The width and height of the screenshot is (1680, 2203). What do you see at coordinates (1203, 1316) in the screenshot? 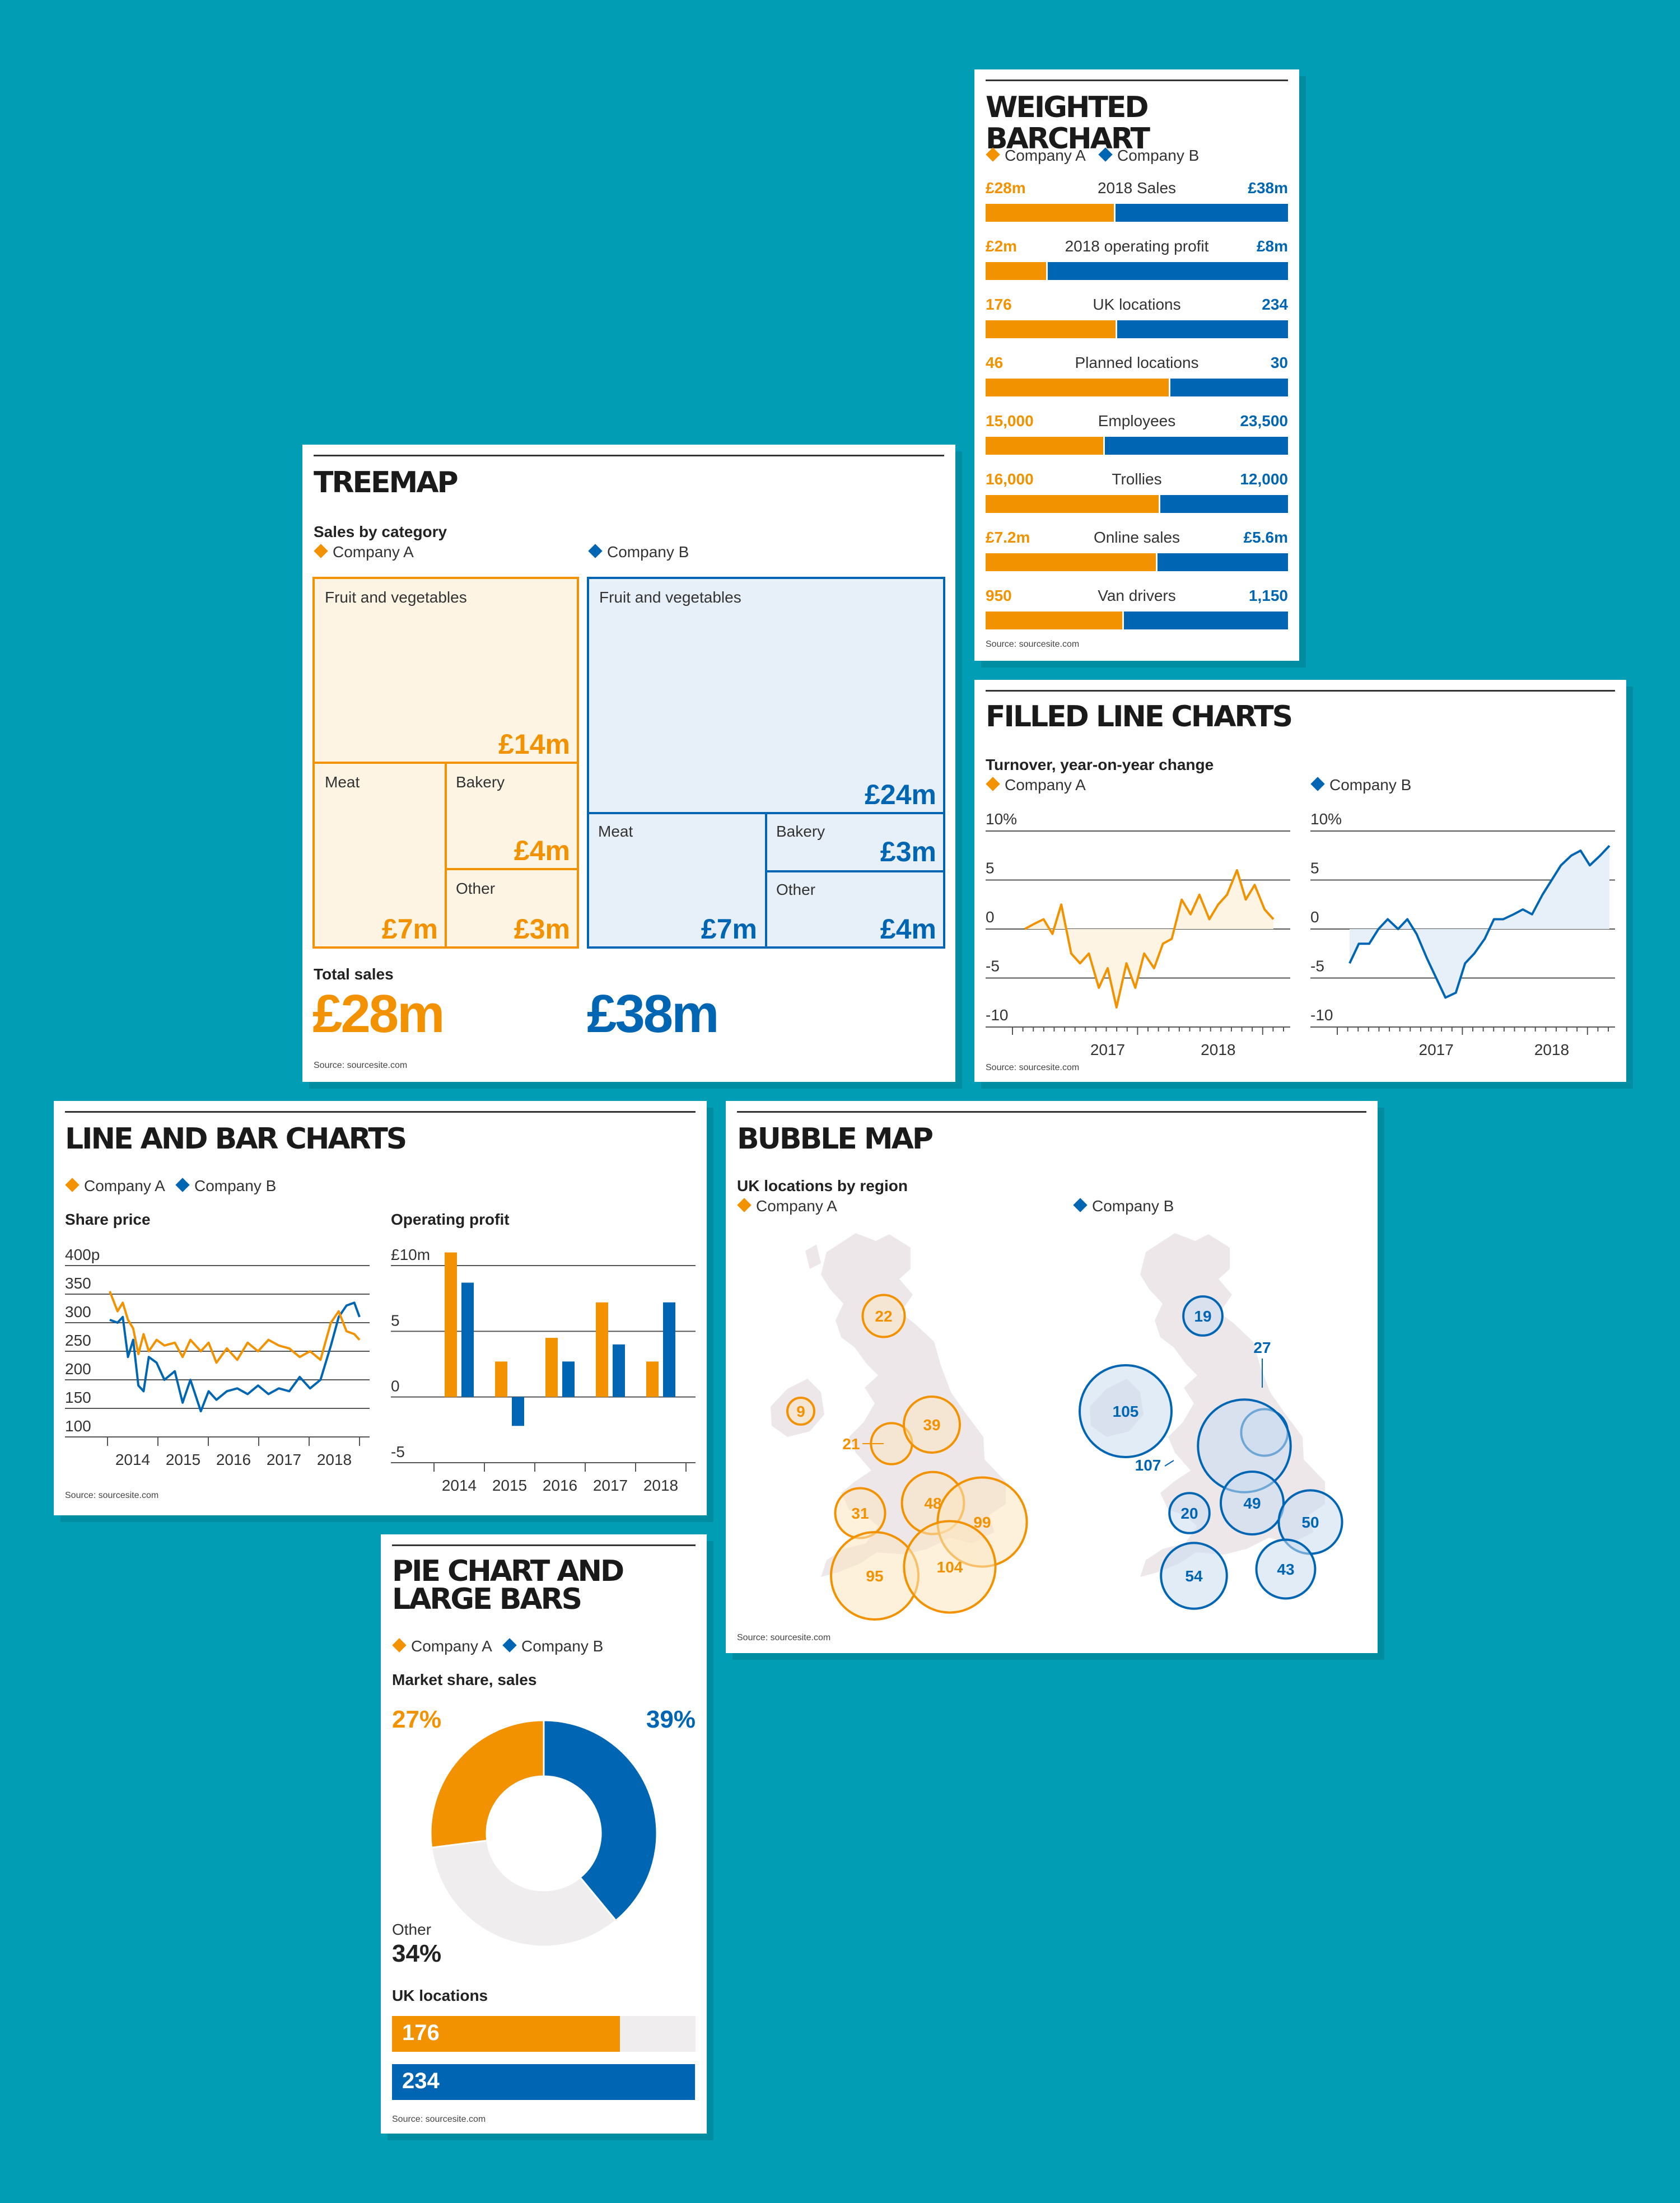
I see `bubble-label-b: 19` at bounding box center [1203, 1316].